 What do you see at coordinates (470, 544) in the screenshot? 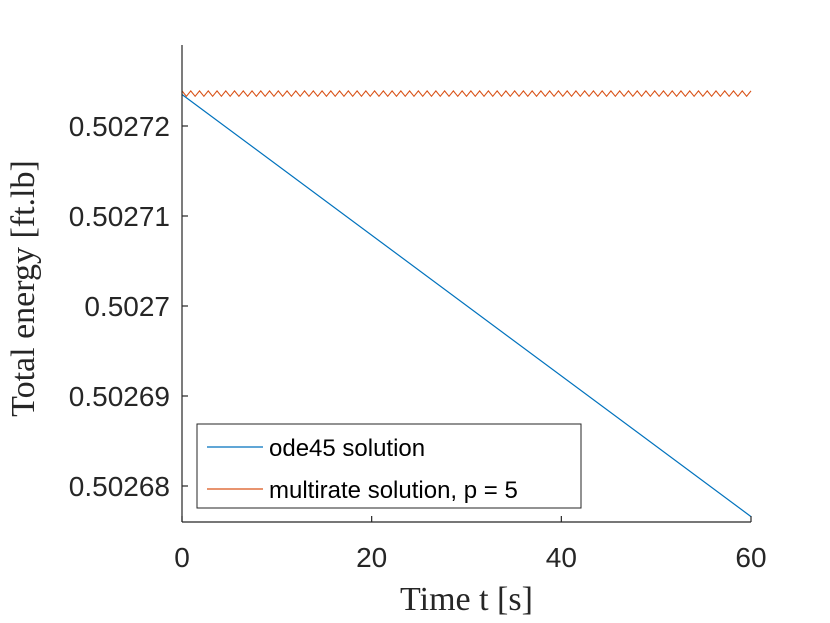
I see `x-ticks: 0 20 40 60` at bounding box center [470, 544].